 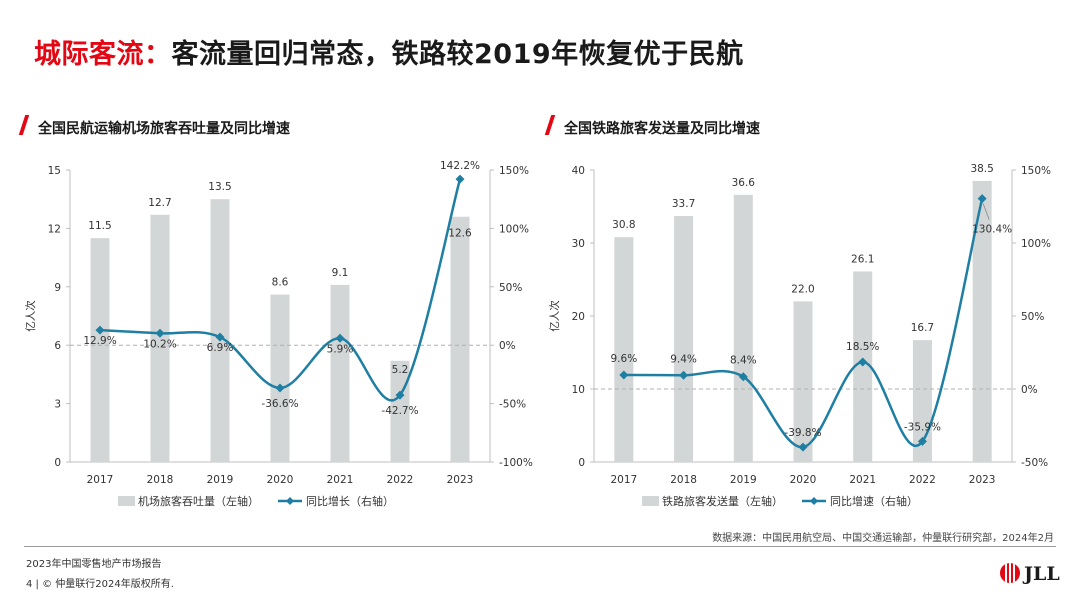 I want to click on chart2-title: 全国铁路旅客发送量及同比增速, so click(x=662, y=129).